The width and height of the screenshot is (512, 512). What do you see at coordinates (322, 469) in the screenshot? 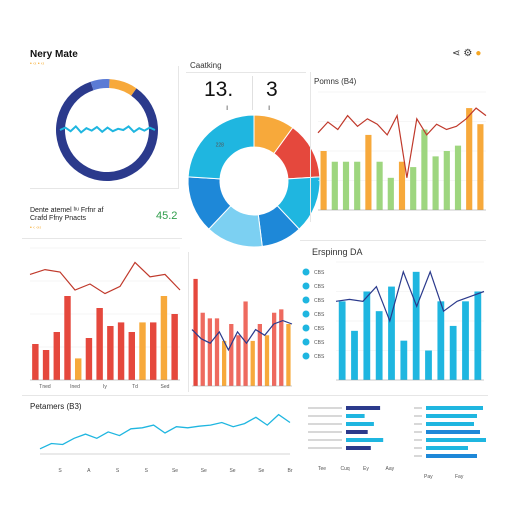
I see `x-tick-0: Tee` at bounding box center [322, 469].